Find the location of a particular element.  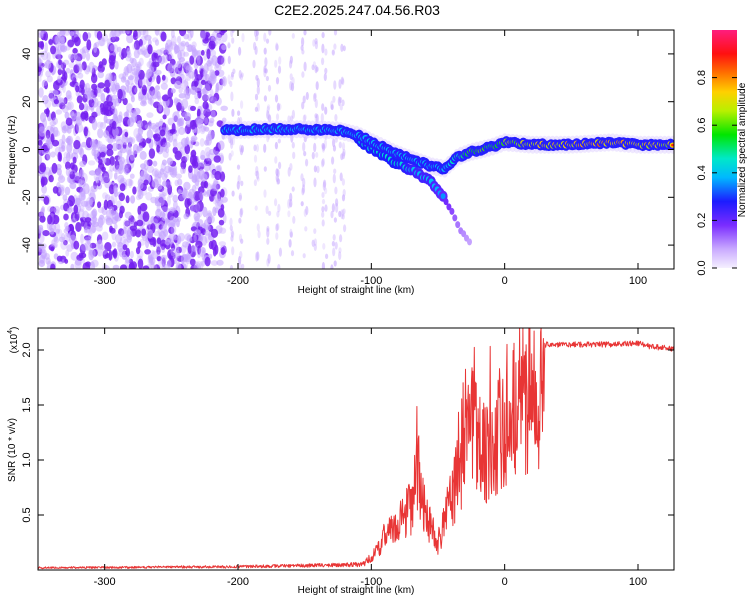

snr-scale-base: (x10 is located at coordinates (14, 343).